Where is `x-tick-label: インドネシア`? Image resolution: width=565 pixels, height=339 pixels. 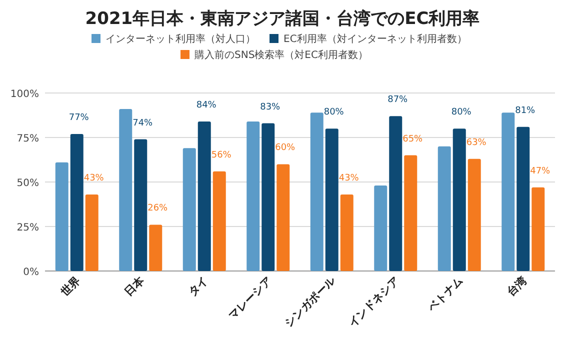 x-tick-label: インドネシア is located at coordinates (374, 302).